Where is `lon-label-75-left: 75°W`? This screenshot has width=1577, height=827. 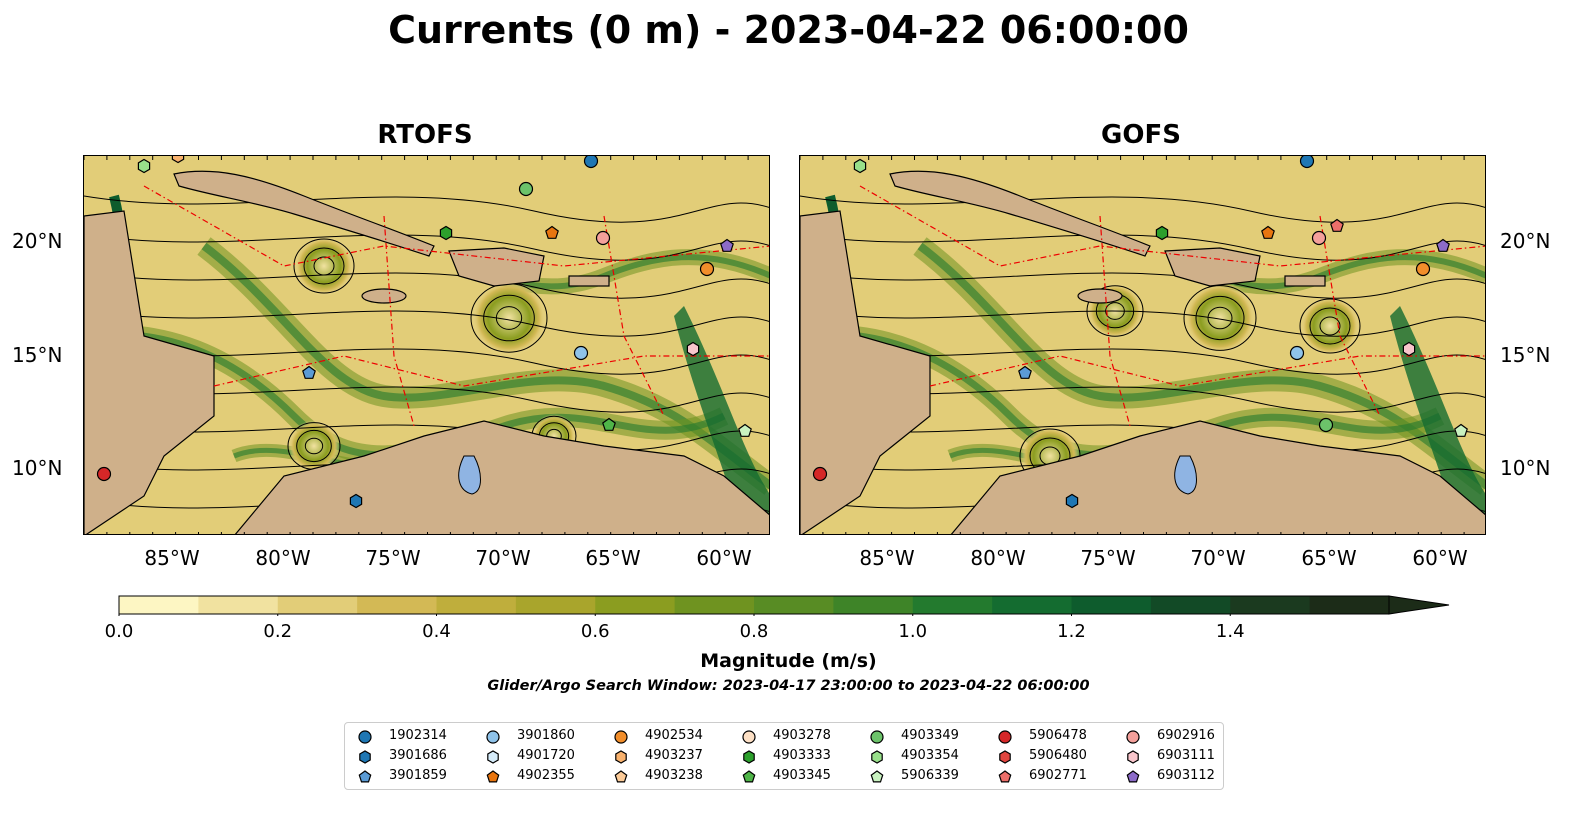 lon-label-75-left: 75°W is located at coordinates (393, 558).